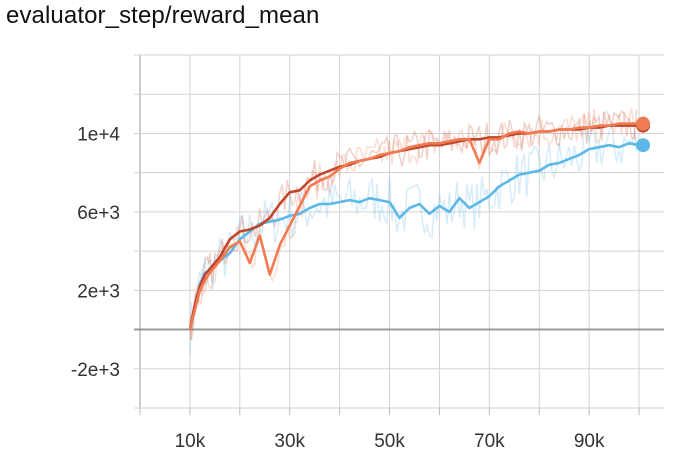 The height and width of the screenshot is (456, 678). What do you see at coordinates (98, 213) in the screenshot?
I see `y-tick-label: 6e+3` at bounding box center [98, 213].